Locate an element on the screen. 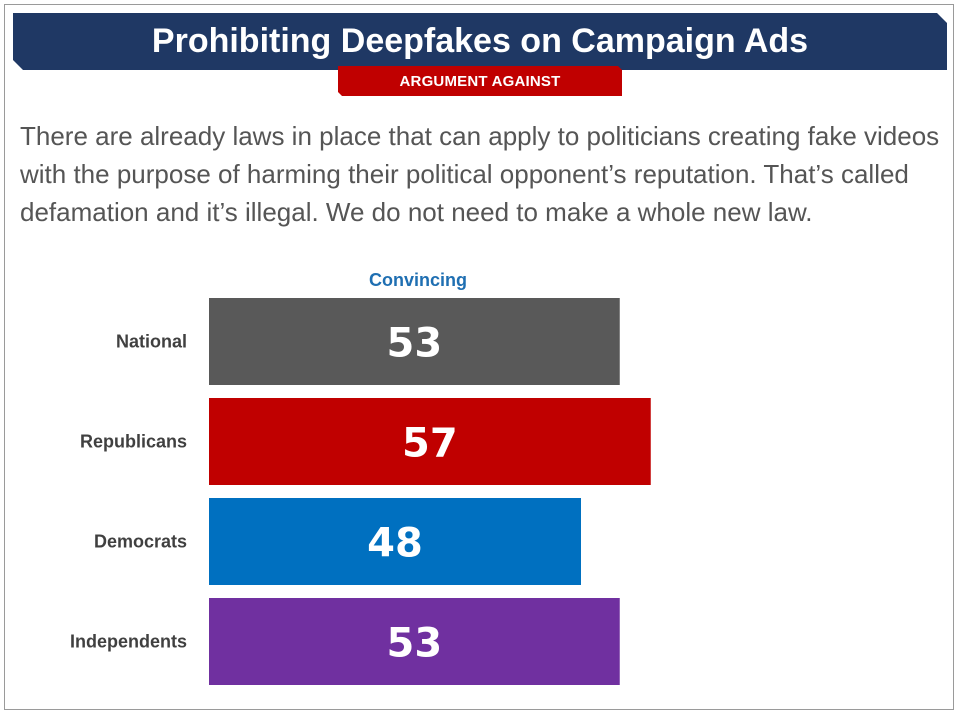 This screenshot has height=720, width=960. bar-national is located at coordinates (414, 341).